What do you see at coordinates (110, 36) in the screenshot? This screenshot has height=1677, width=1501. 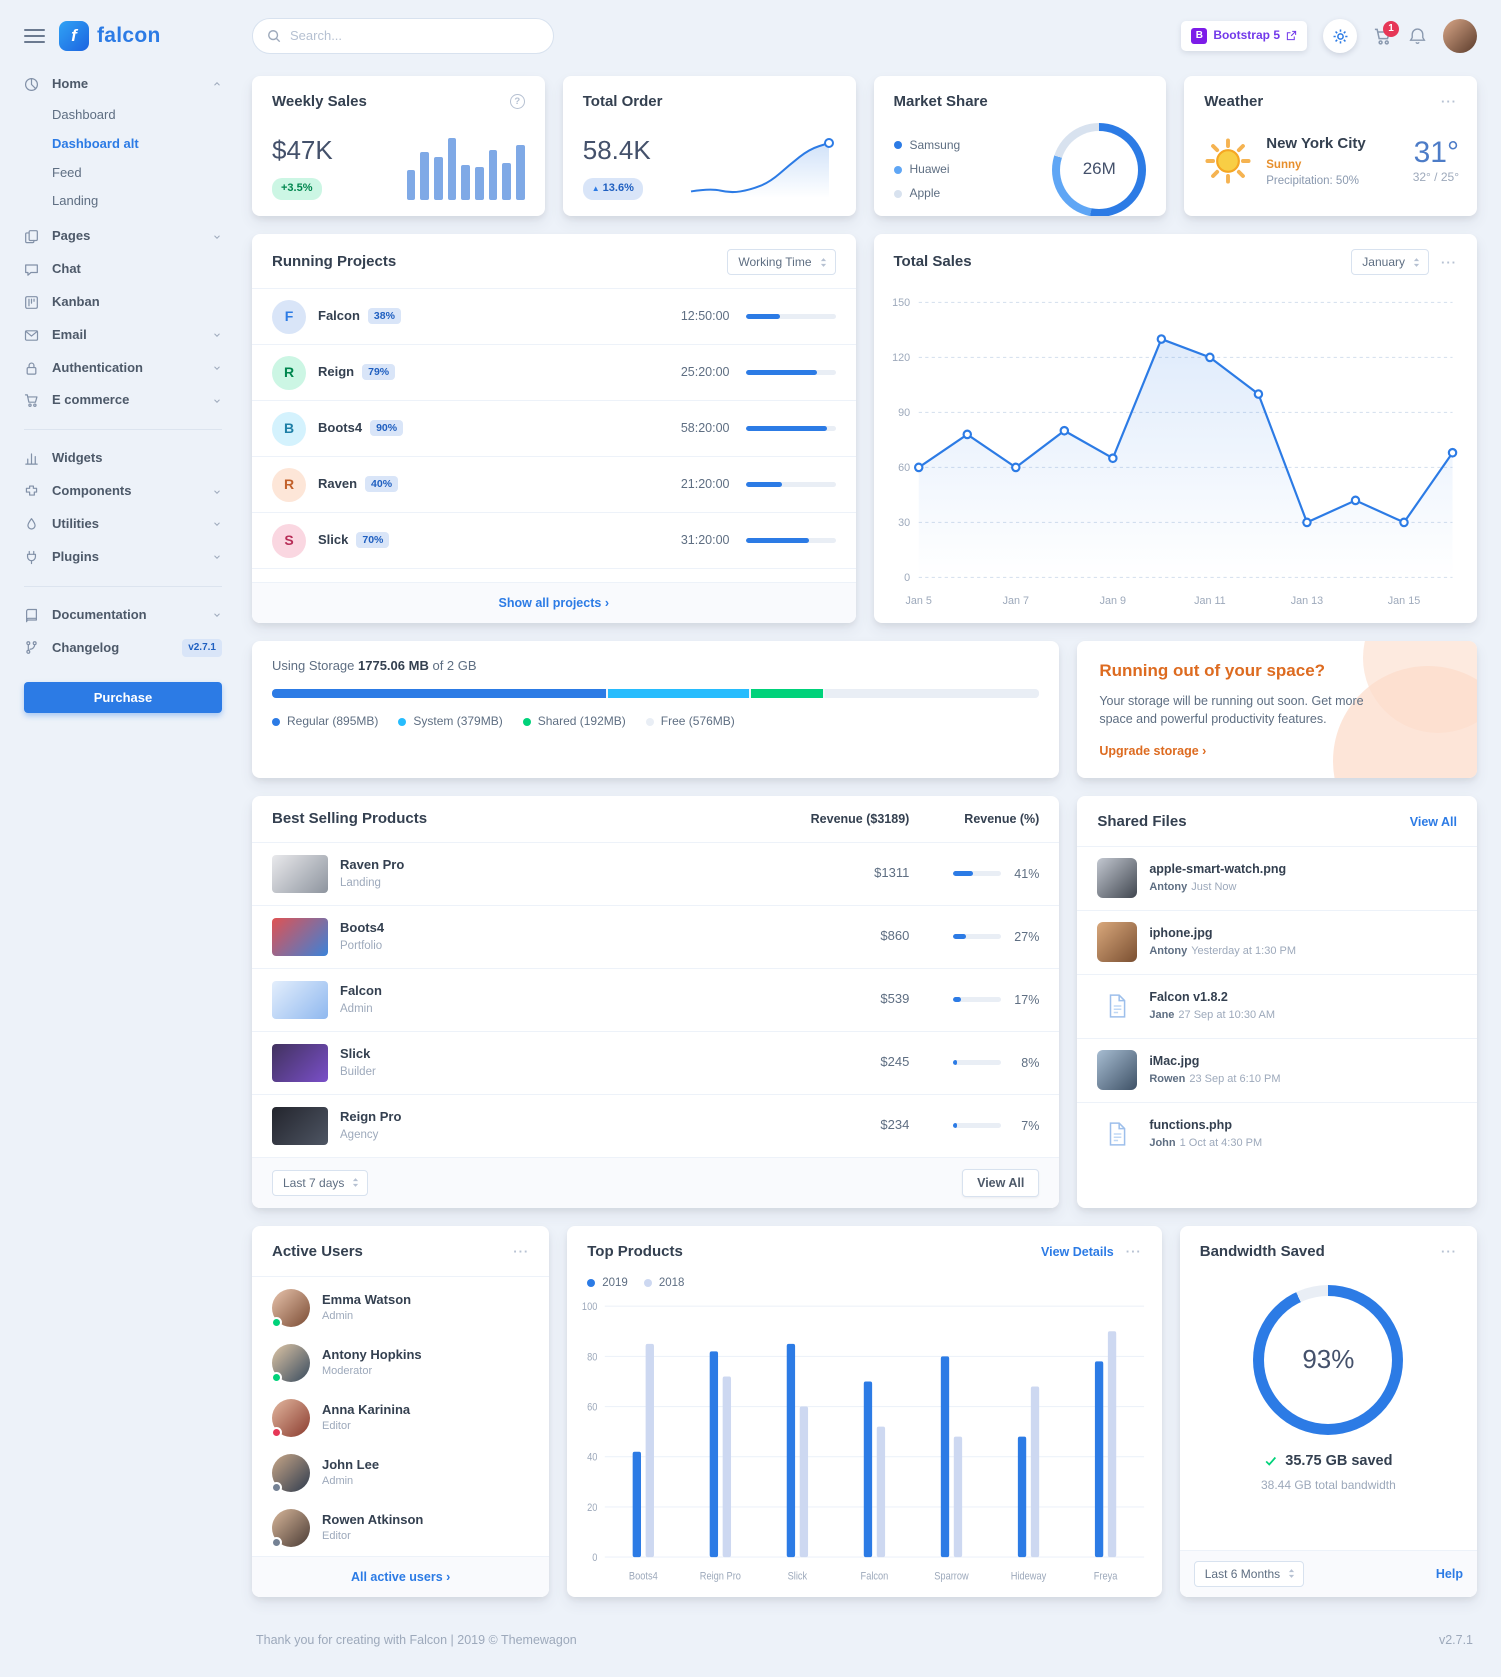 I see `brand-logo: f falcon` at bounding box center [110, 36].